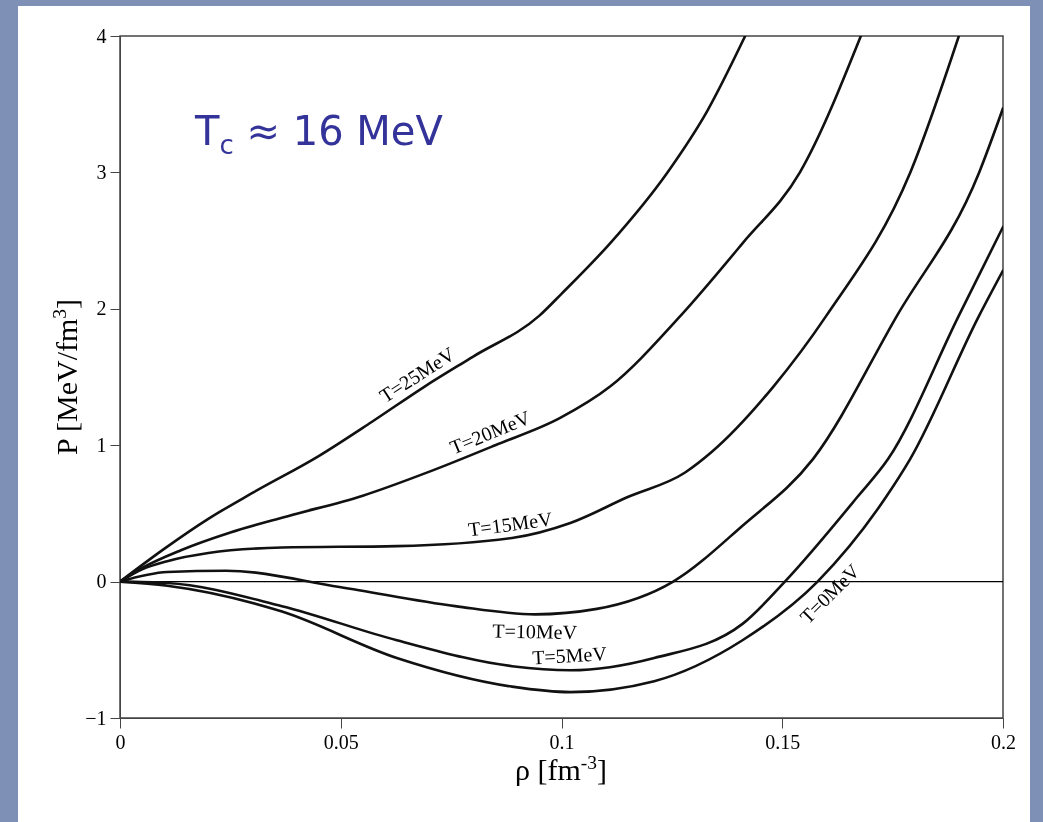 The width and height of the screenshot is (1043, 822). I want to click on annotation: T$_{c}$ ≈ 16 MeV, so click(319, 134).